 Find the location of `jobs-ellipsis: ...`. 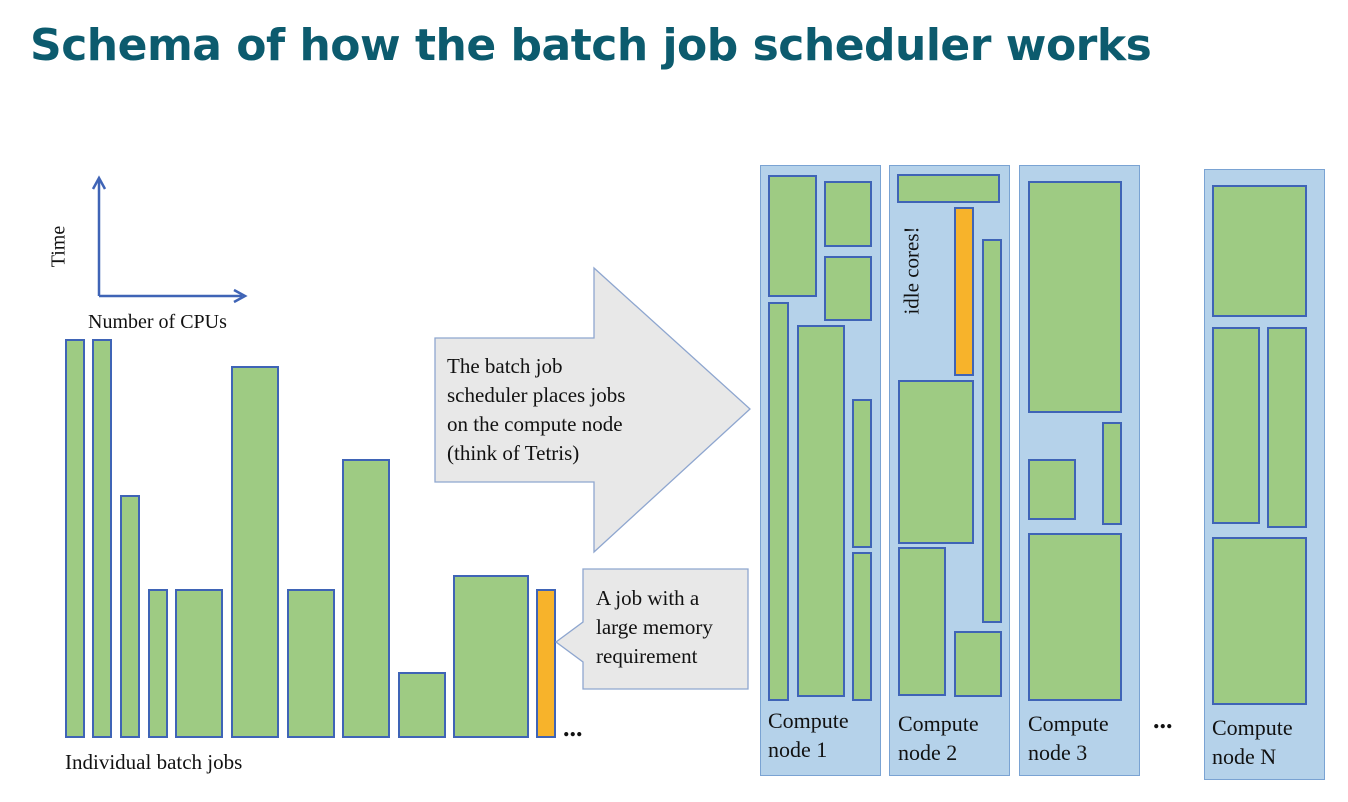

jobs-ellipsis: ... is located at coordinates (573, 727).